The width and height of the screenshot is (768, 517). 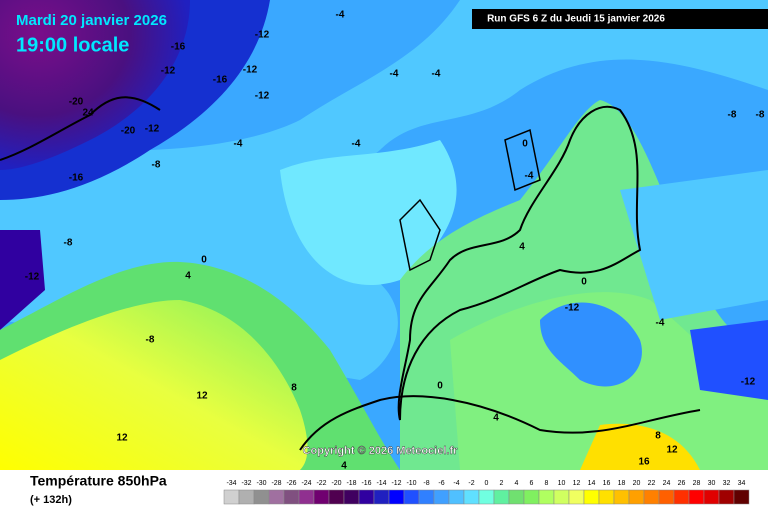 I want to click on legend-label: -28, so click(x=276, y=483).